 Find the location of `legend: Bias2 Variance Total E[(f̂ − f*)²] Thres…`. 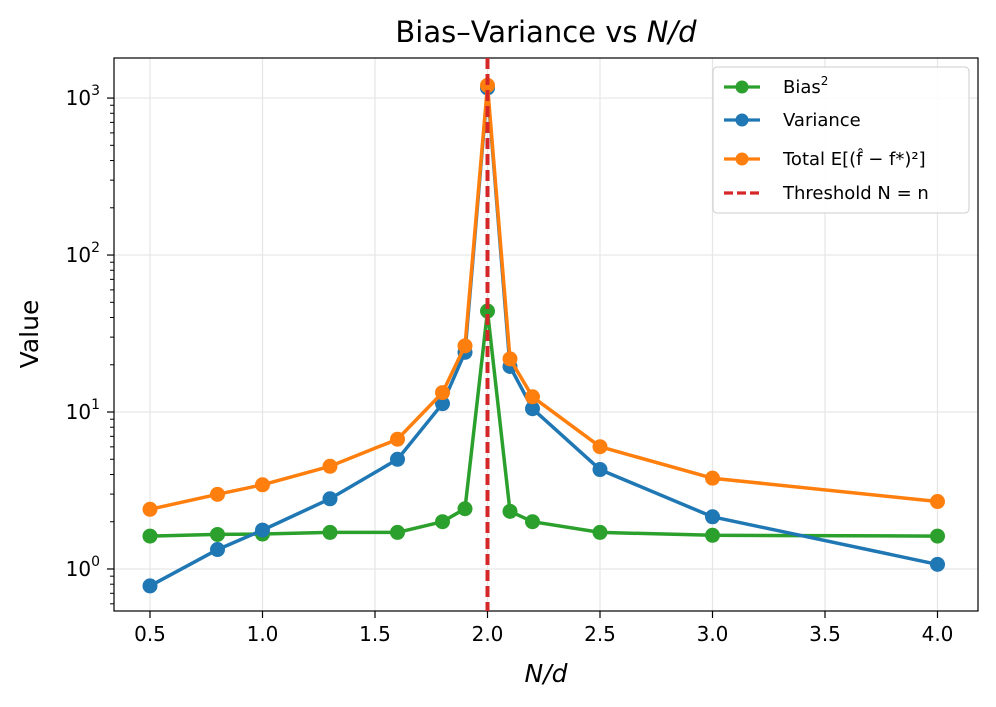

legend: Bias2 Variance Total E[(f̂ − f*)²] Thres… is located at coordinates (841, 140).